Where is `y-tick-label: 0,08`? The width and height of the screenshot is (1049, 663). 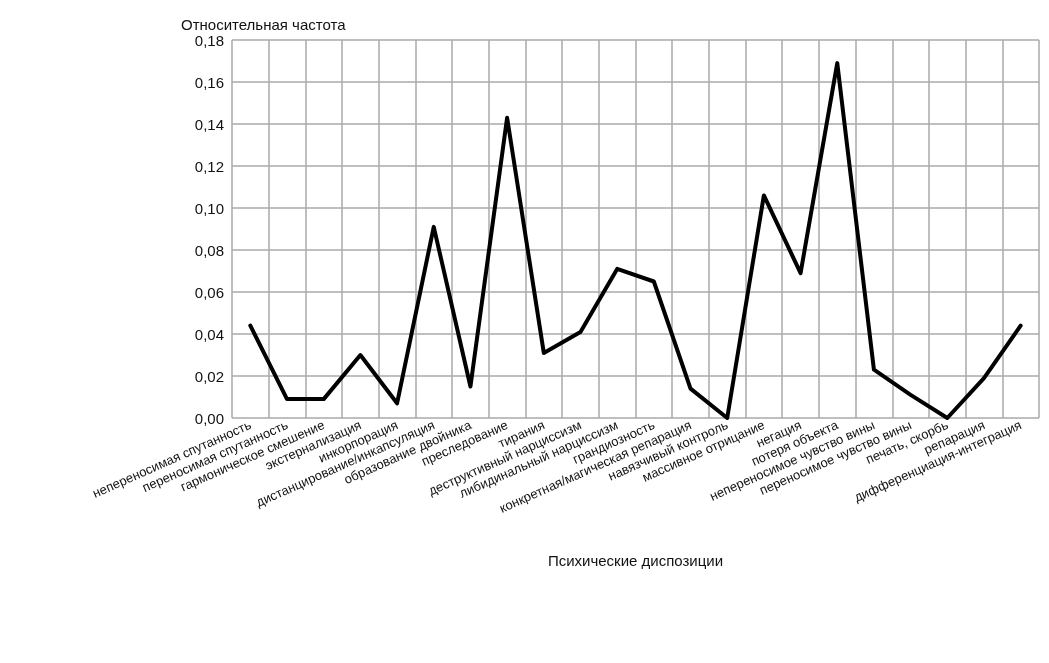 y-tick-label: 0,08 is located at coordinates (209, 250).